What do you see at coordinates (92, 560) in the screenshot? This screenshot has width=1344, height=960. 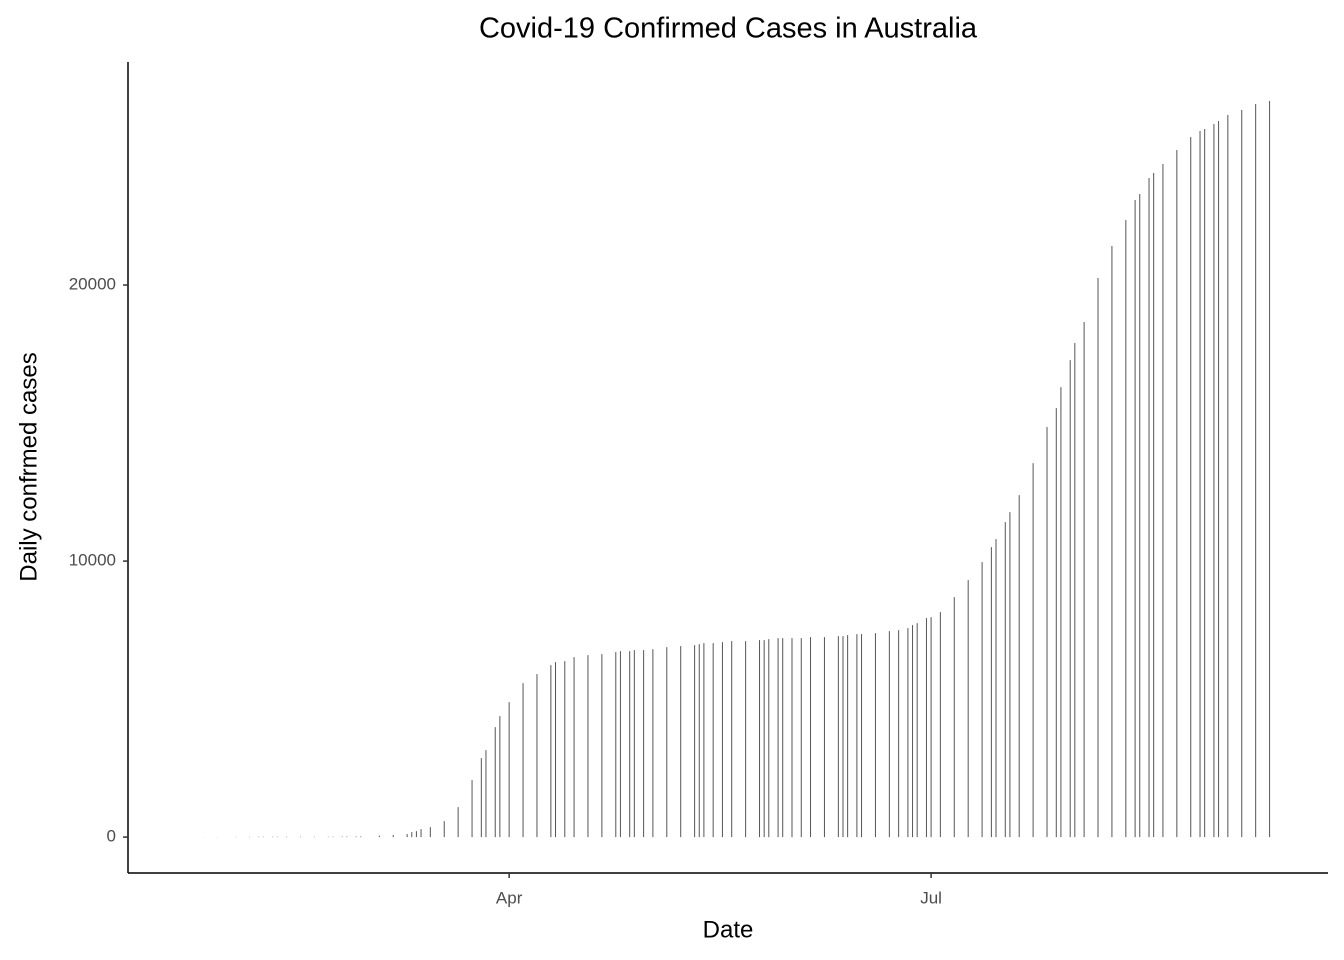 I see `y-tick-label: 10000` at bounding box center [92, 560].